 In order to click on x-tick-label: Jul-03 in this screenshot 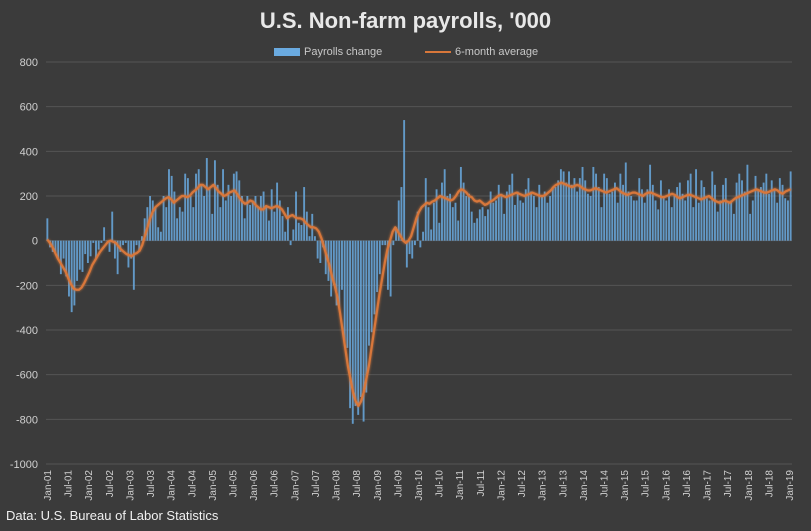, I will do `click(151, 484)`.